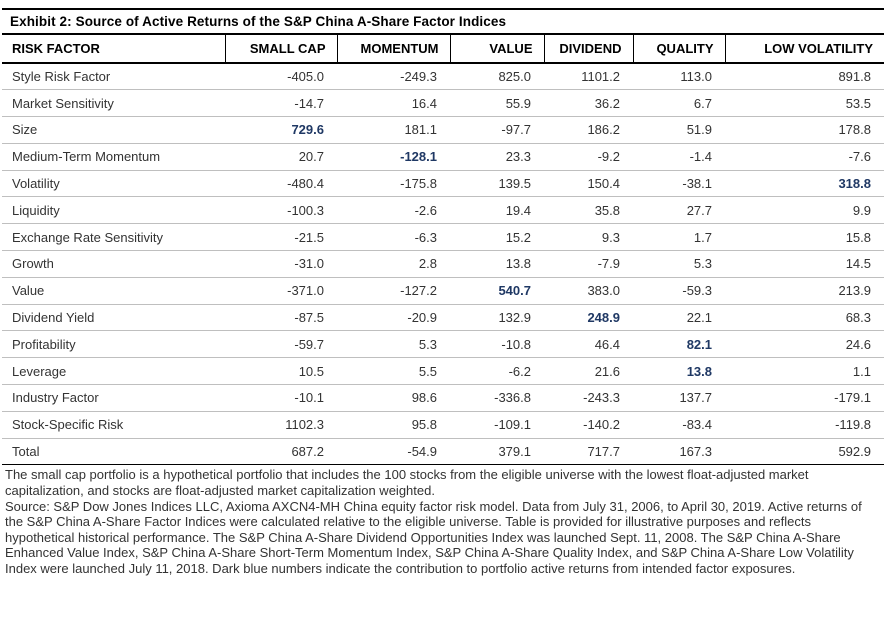 Image resolution: width=886 pixels, height=625 pixels. What do you see at coordinates (281, 371) in the screenshot?
I see `value-cell: 10.5` at bounding box center [281, 371].